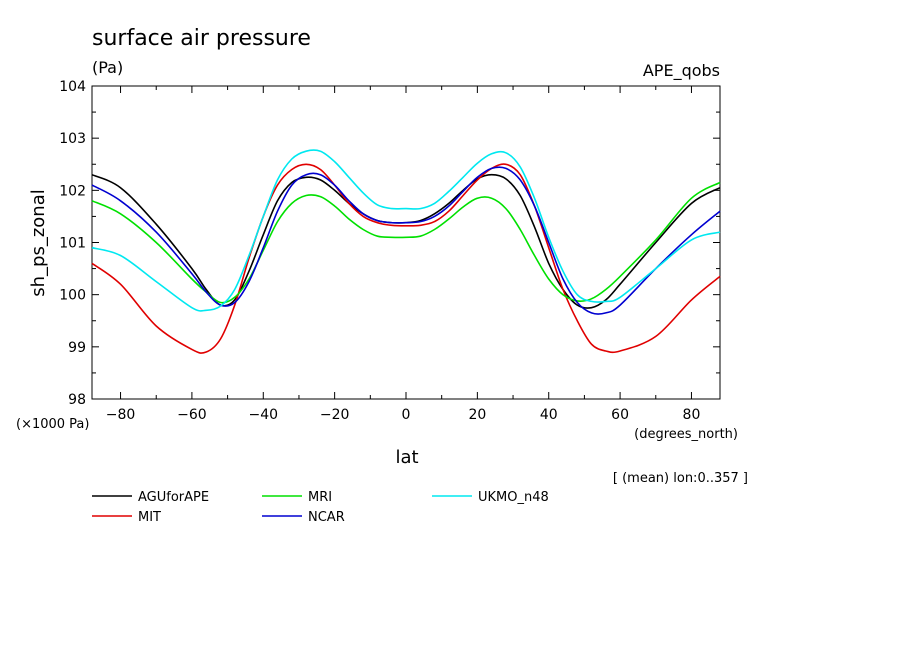 The width and height of the screenshot is (904, 654). What do you see at coordinates (173, 497) in the screenshot?
I see `legend-label-aguforape: AGUforAPE` at bounding box center [173, 497].